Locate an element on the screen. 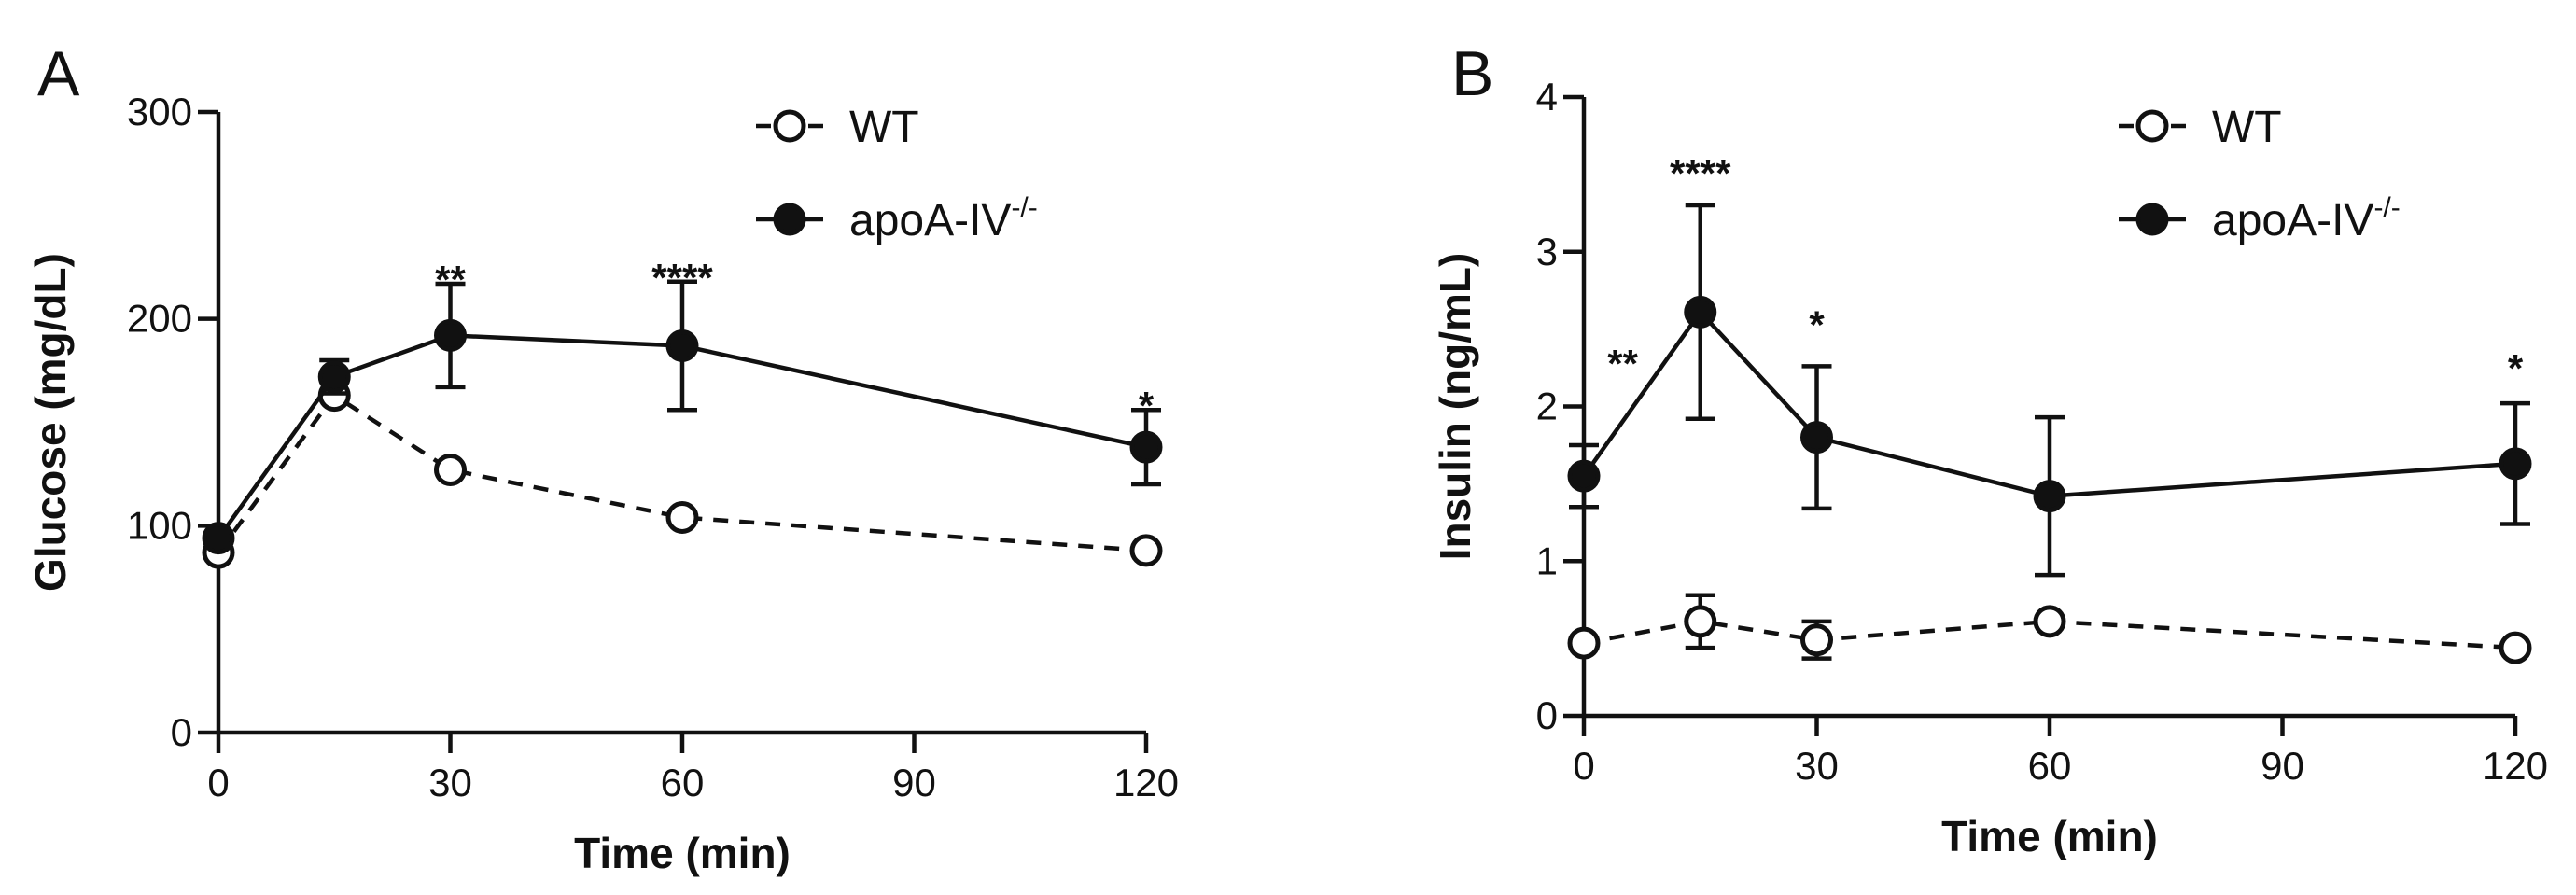  panel-b-y-tick-label: 4 is located at coordinates (1547, 97).